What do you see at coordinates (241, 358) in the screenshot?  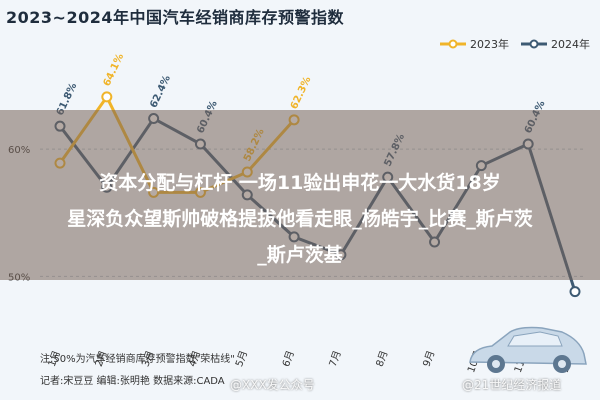 I see `x-tick-label: 5月` at bounding box center [241, 358].